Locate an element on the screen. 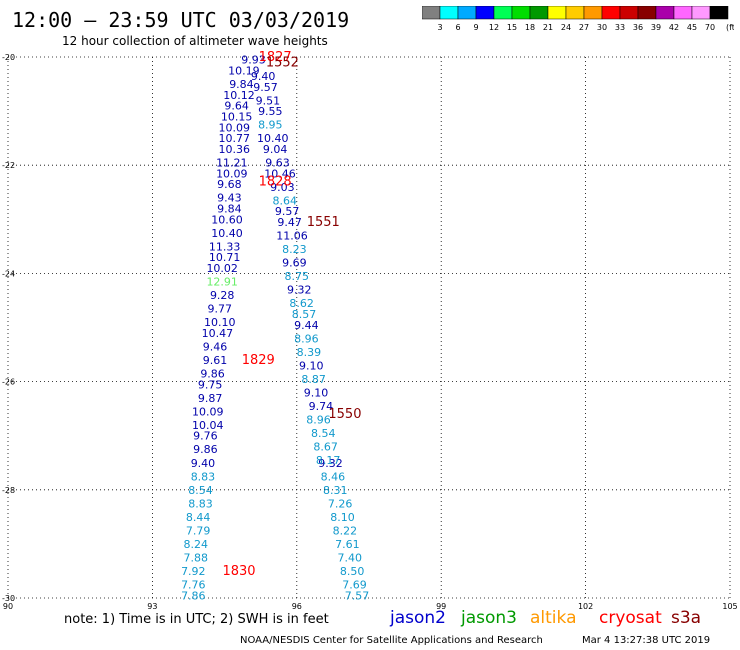 The image size is (740, 650). legend-tick-label: 6 is located at coordinates (457, 27).